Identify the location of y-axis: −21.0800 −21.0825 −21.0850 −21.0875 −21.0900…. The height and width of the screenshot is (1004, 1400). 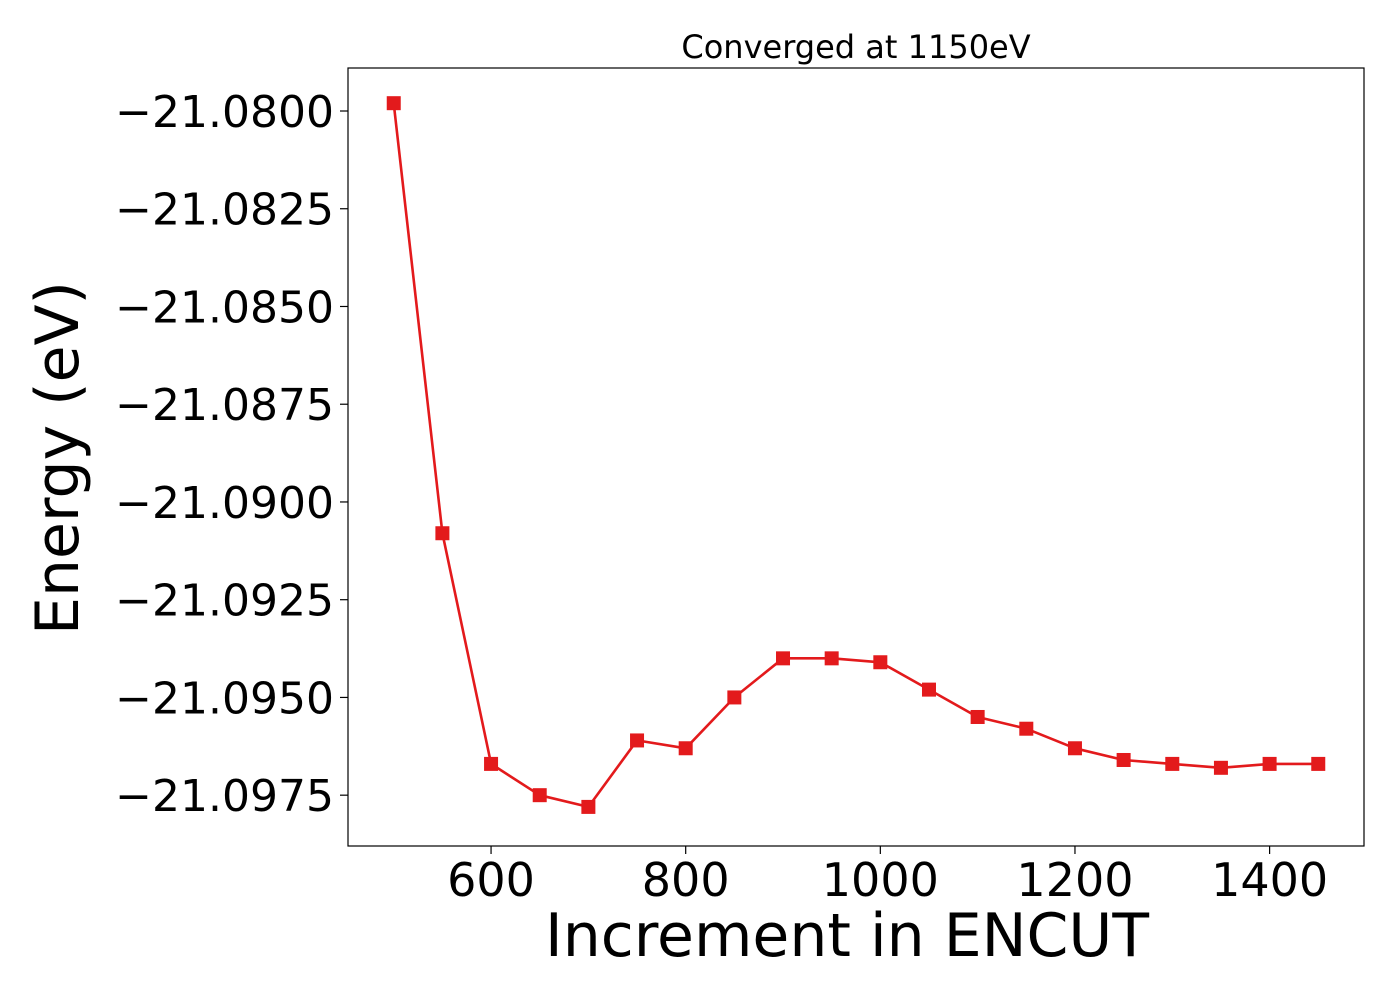
(231, 454).